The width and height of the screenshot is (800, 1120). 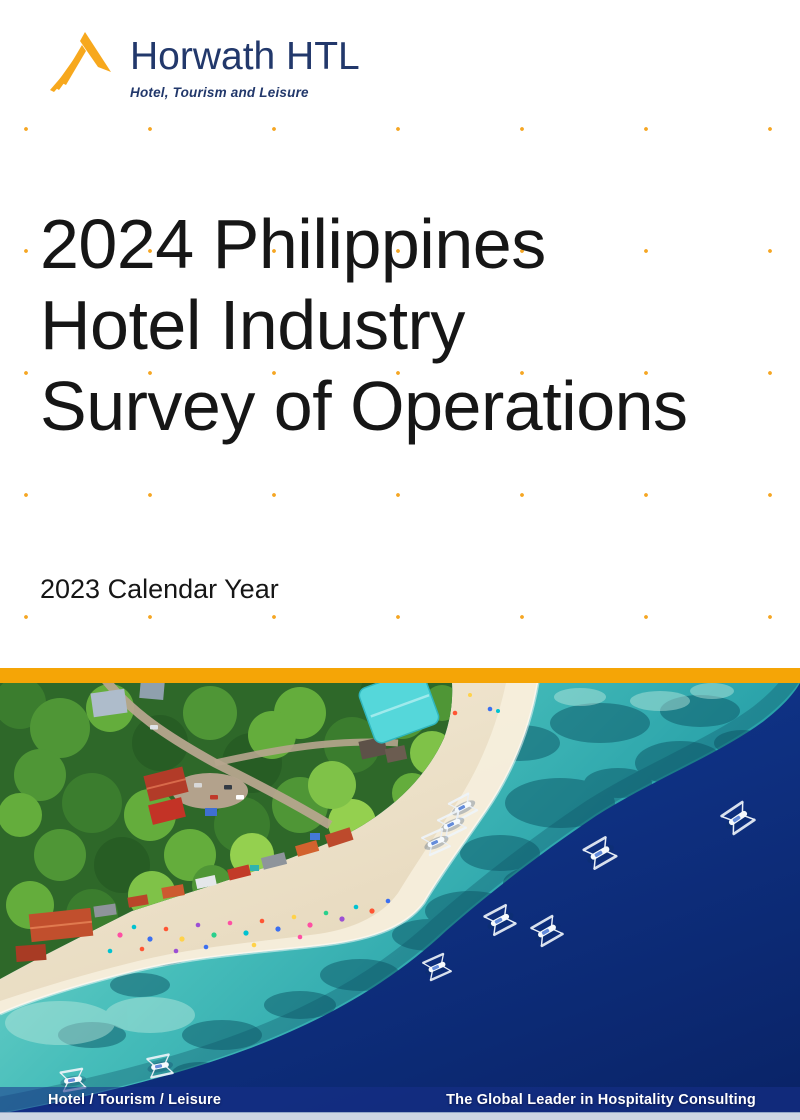 I want to click on logo-tagline: Hotel, Tourism and Leisure, so click(x=219, y=92).